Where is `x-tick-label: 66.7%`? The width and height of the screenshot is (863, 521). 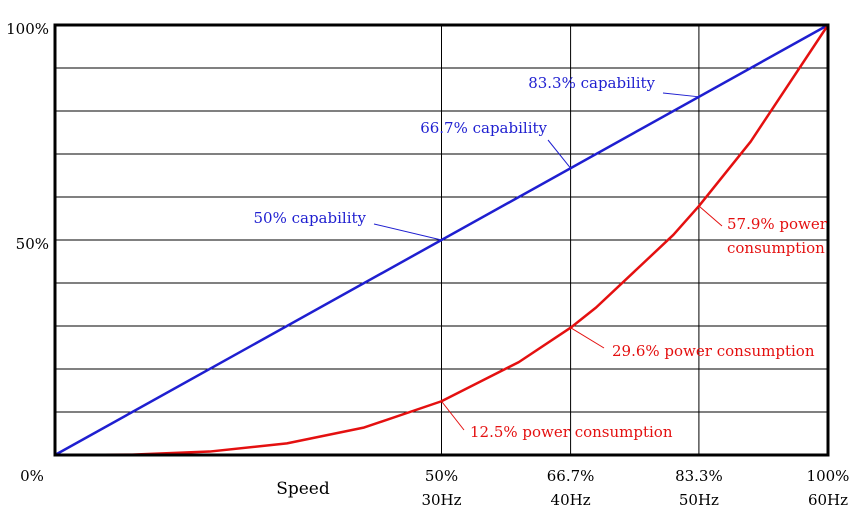 x-tick-label: 66.7% is located at coordinates (571, 476).